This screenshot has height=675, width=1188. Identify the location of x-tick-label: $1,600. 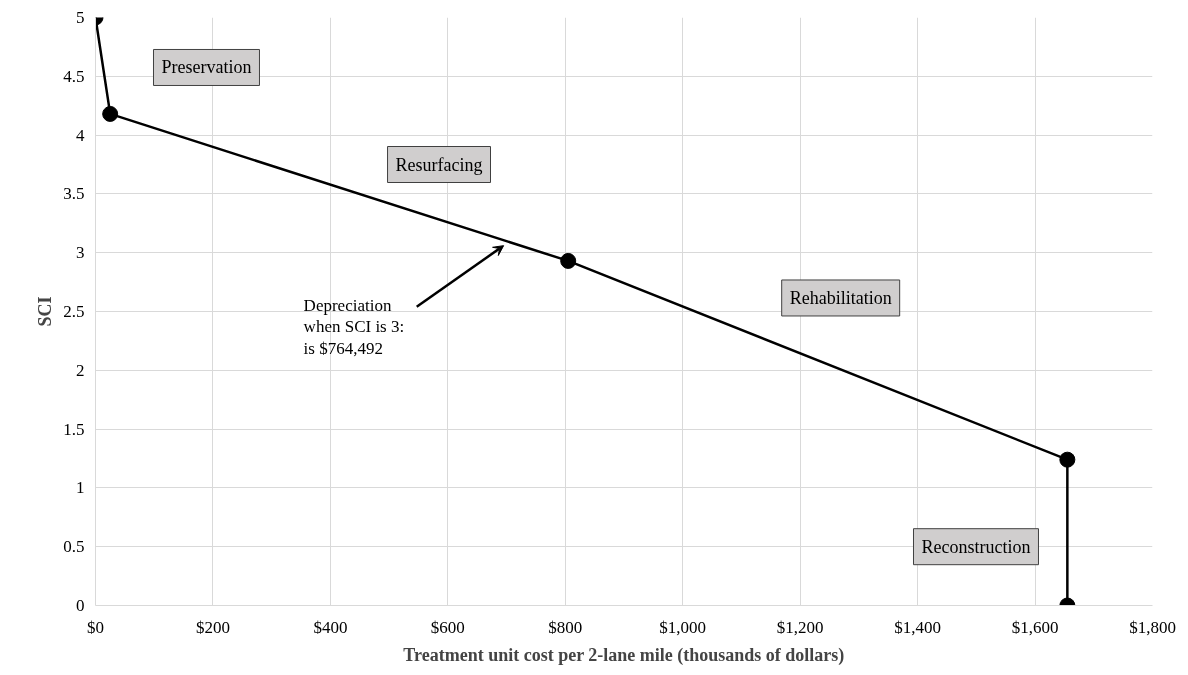
(1035, 627).